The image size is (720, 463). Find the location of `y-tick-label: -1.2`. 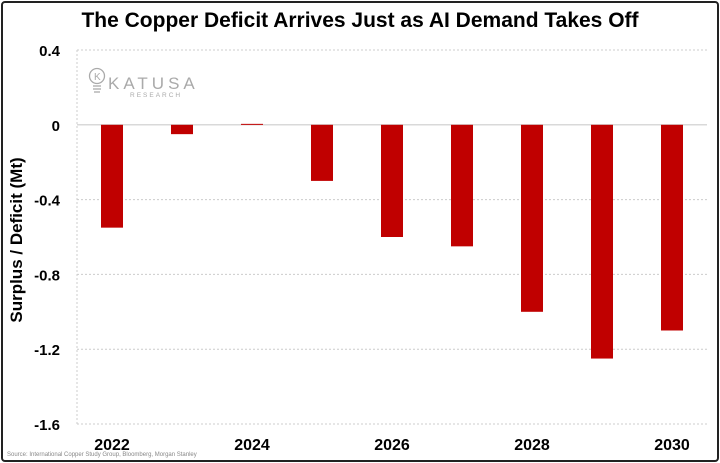

y-tick-label: -1.2 is located at coordinates (47, 350).